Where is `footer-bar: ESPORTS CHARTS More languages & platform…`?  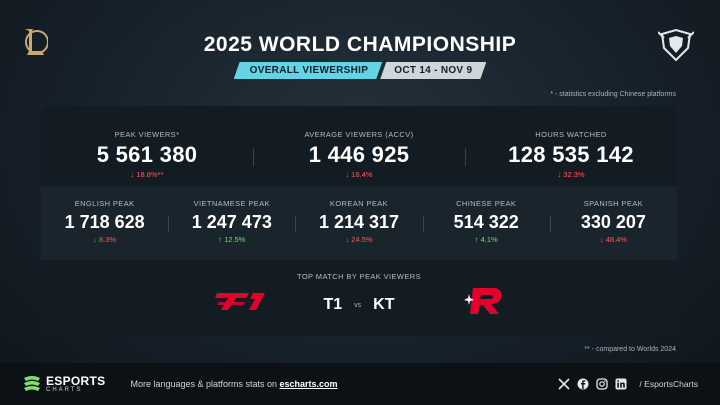 footer-bar: ESPORTS CHARTS More languages & platform… is located at coordinates (360, 384).